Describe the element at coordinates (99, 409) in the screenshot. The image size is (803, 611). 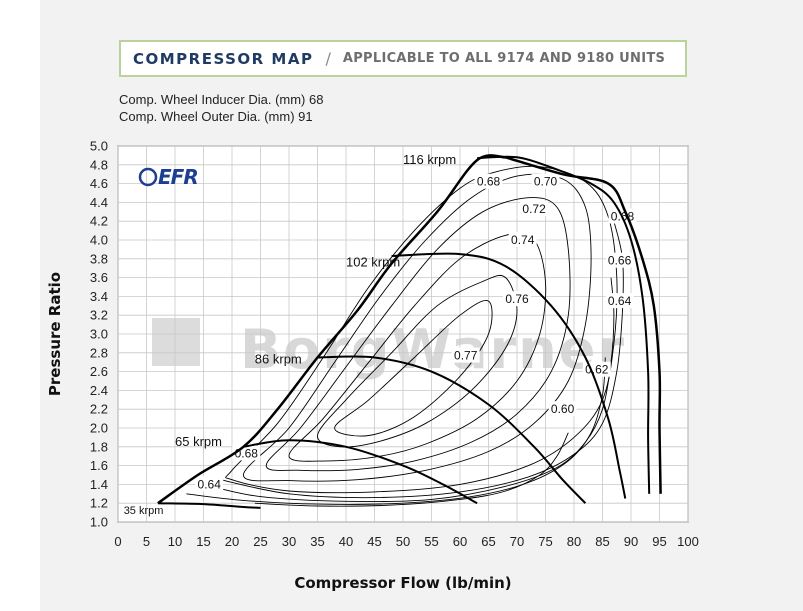
I see `y-tick-label: 2.2` at that location.